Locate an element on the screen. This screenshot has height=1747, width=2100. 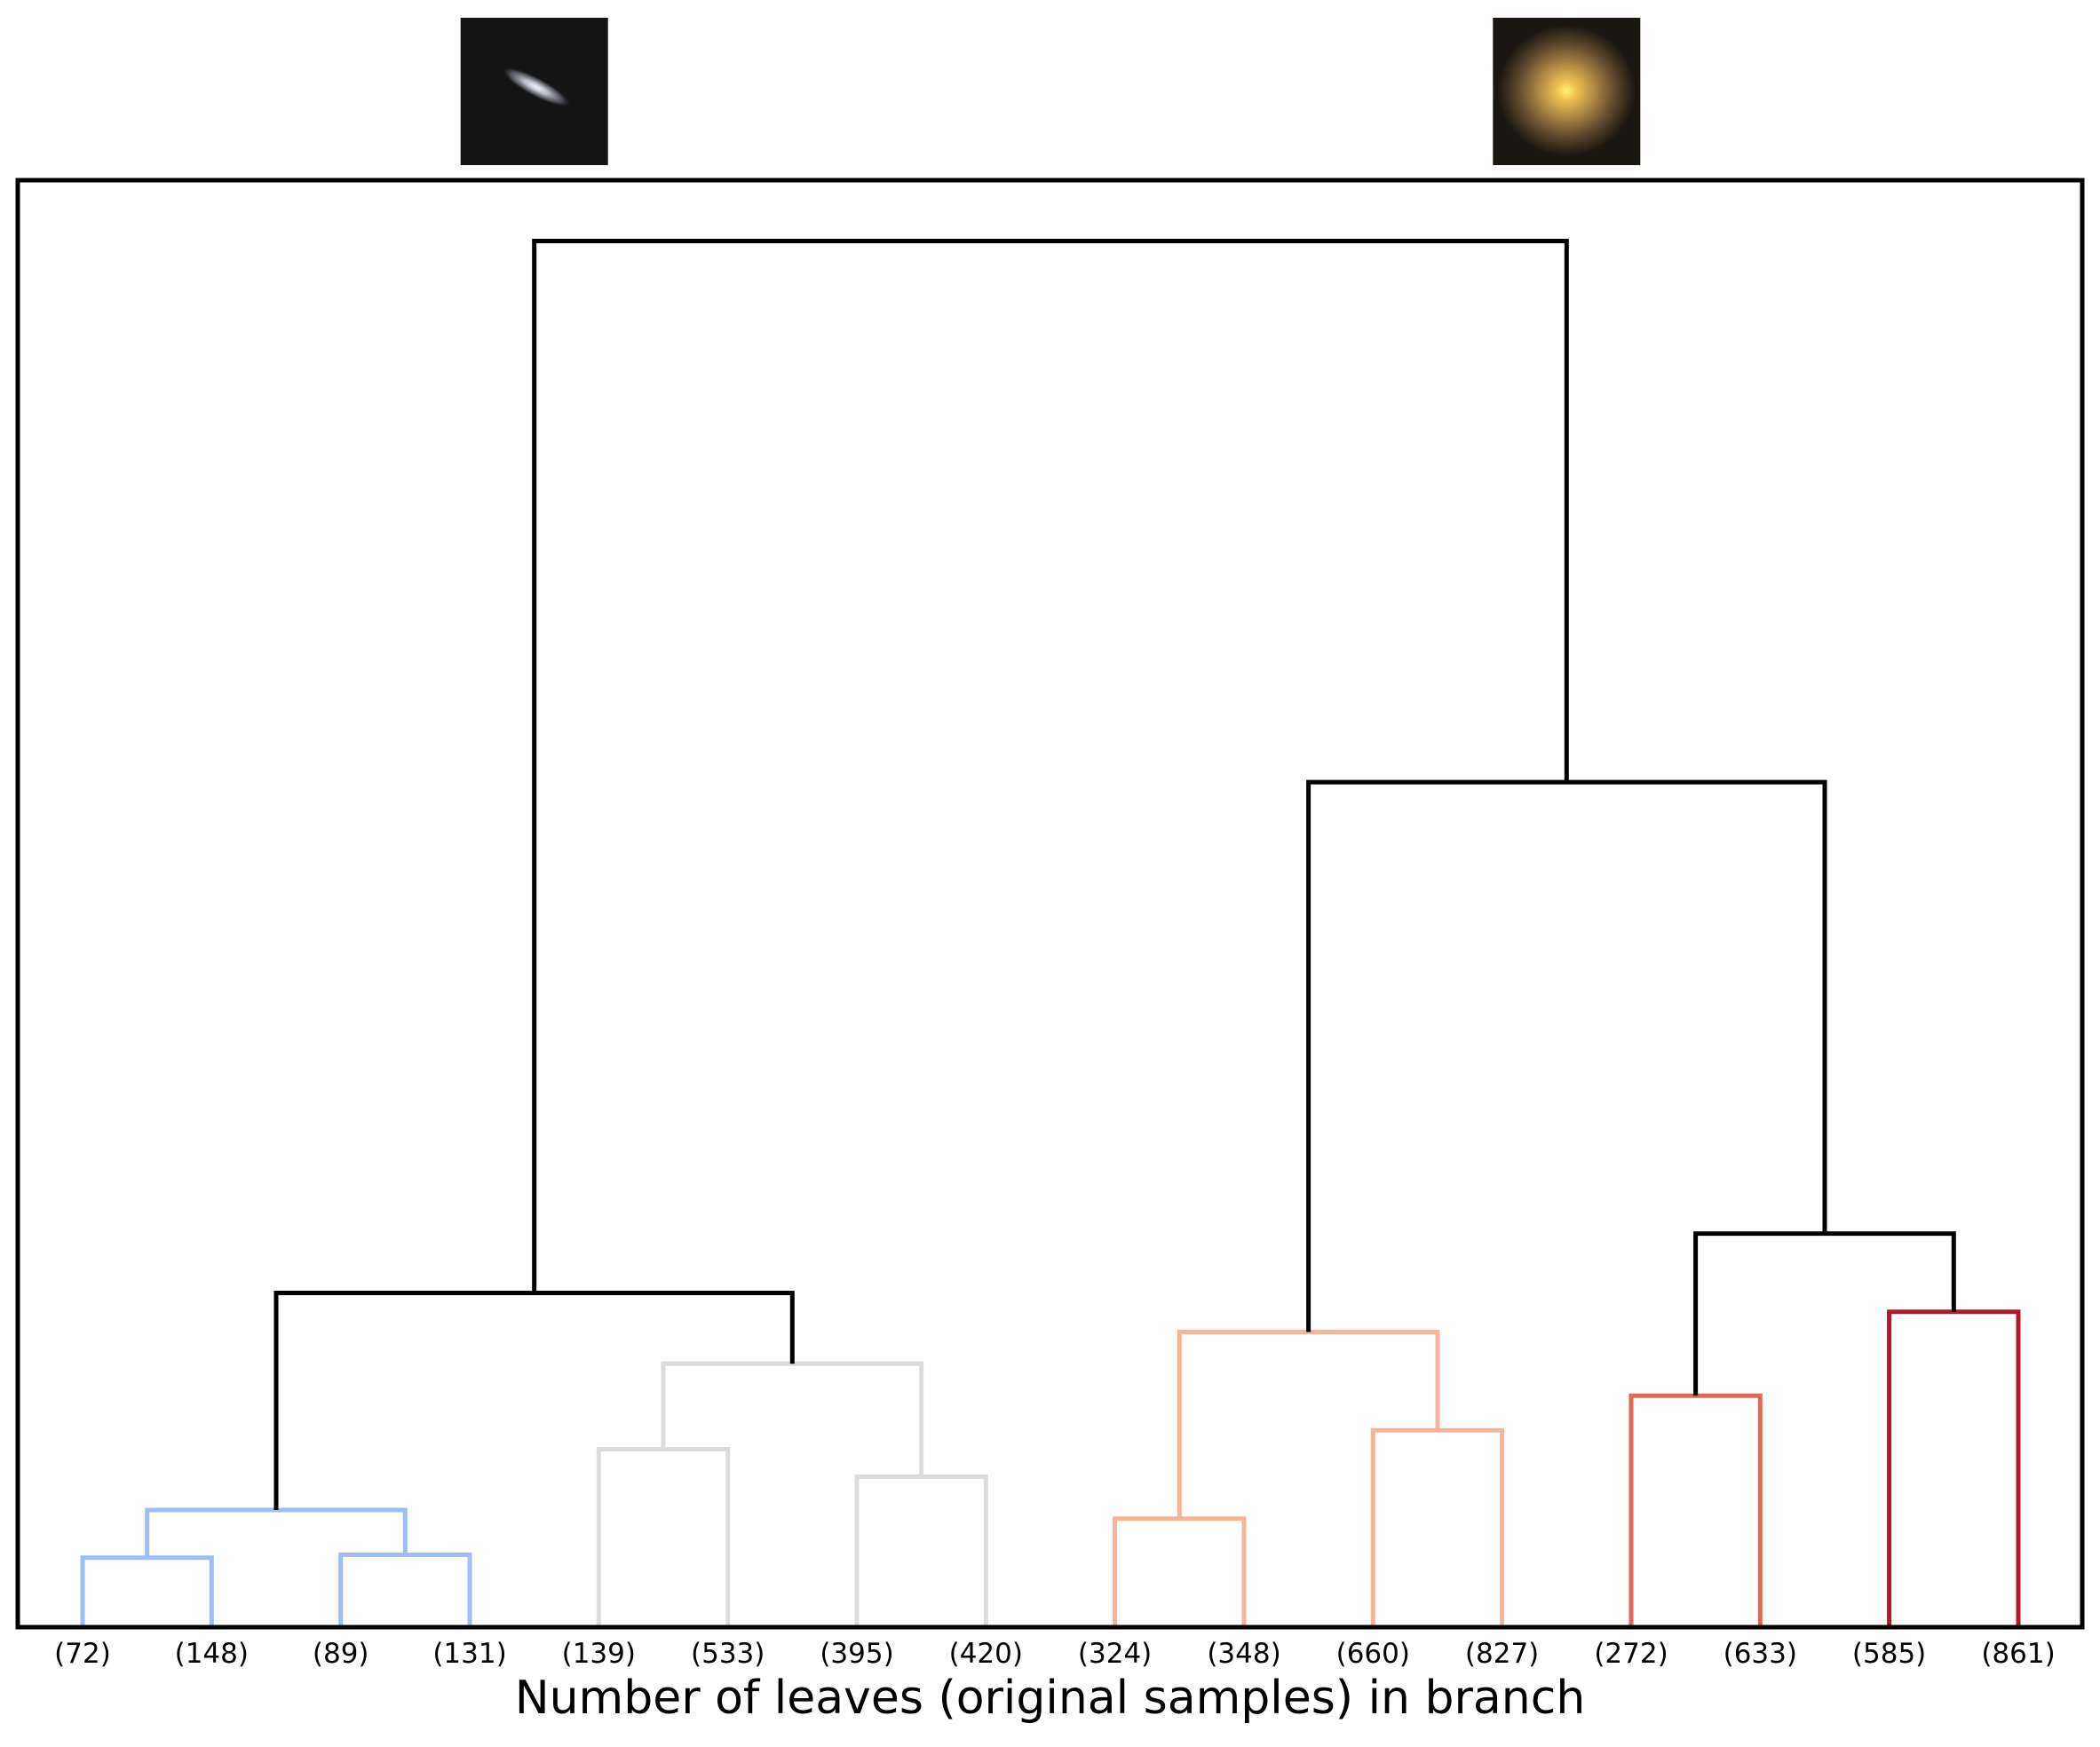
dendrogram-link-m7 is located at coordinates (534, 1400).